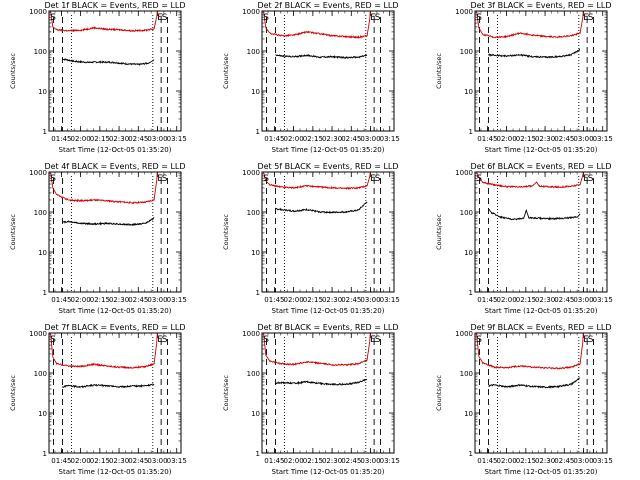  I want to click on chart-title: Det 3f BLACK = Events, RED = LLD, so click(540, 5).